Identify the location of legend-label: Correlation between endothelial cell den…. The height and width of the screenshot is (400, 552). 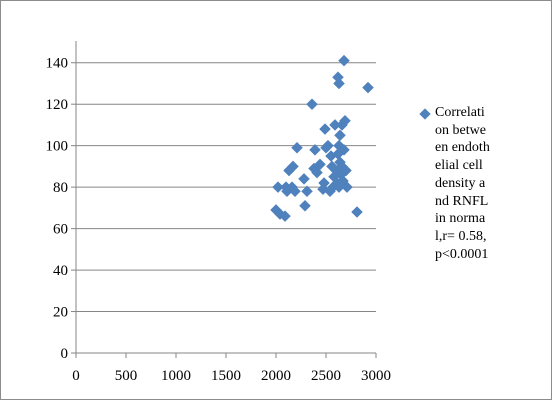
(462, 183).